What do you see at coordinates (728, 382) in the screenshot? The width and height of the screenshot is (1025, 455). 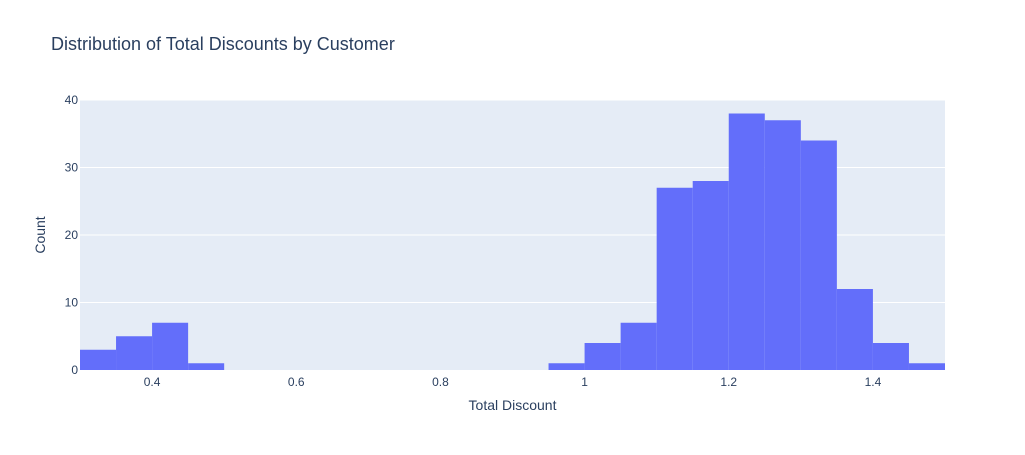 I see `x-tick-label: 1.2` at bounding box center [728, 382].